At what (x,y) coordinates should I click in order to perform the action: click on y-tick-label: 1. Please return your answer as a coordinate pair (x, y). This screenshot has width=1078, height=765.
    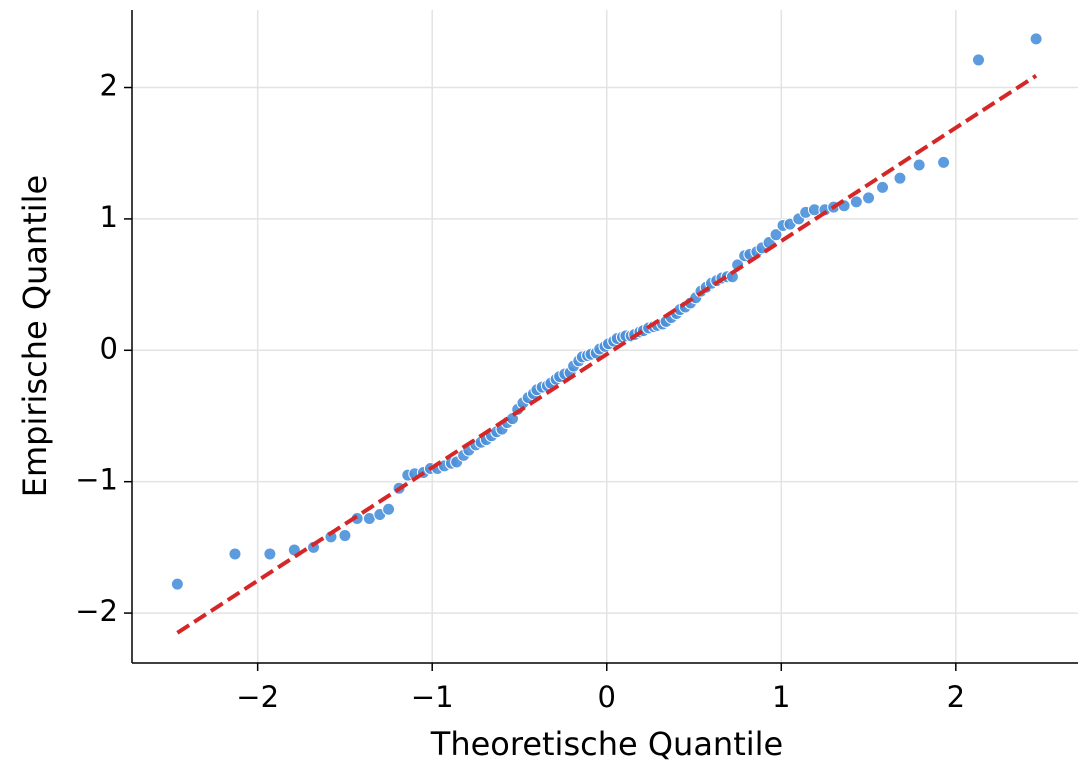
    Looking at the image, I should click on (109, 217).